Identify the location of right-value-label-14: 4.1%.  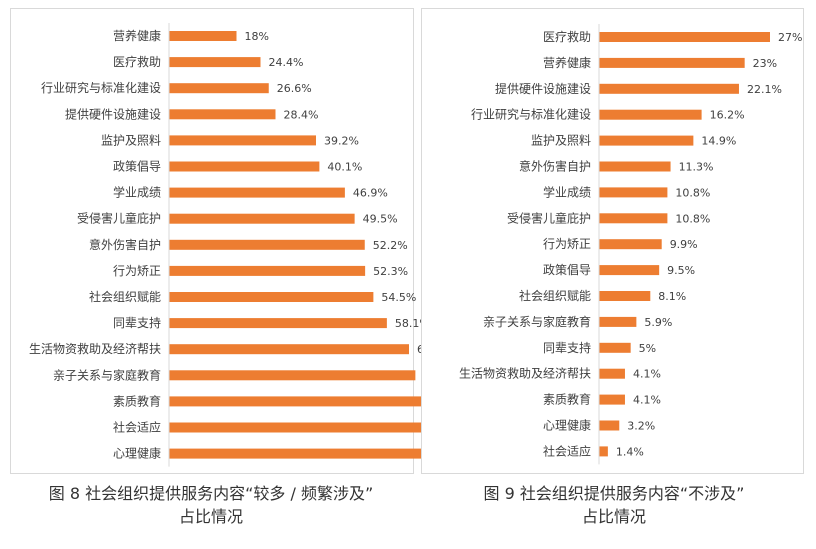
(647, 400).